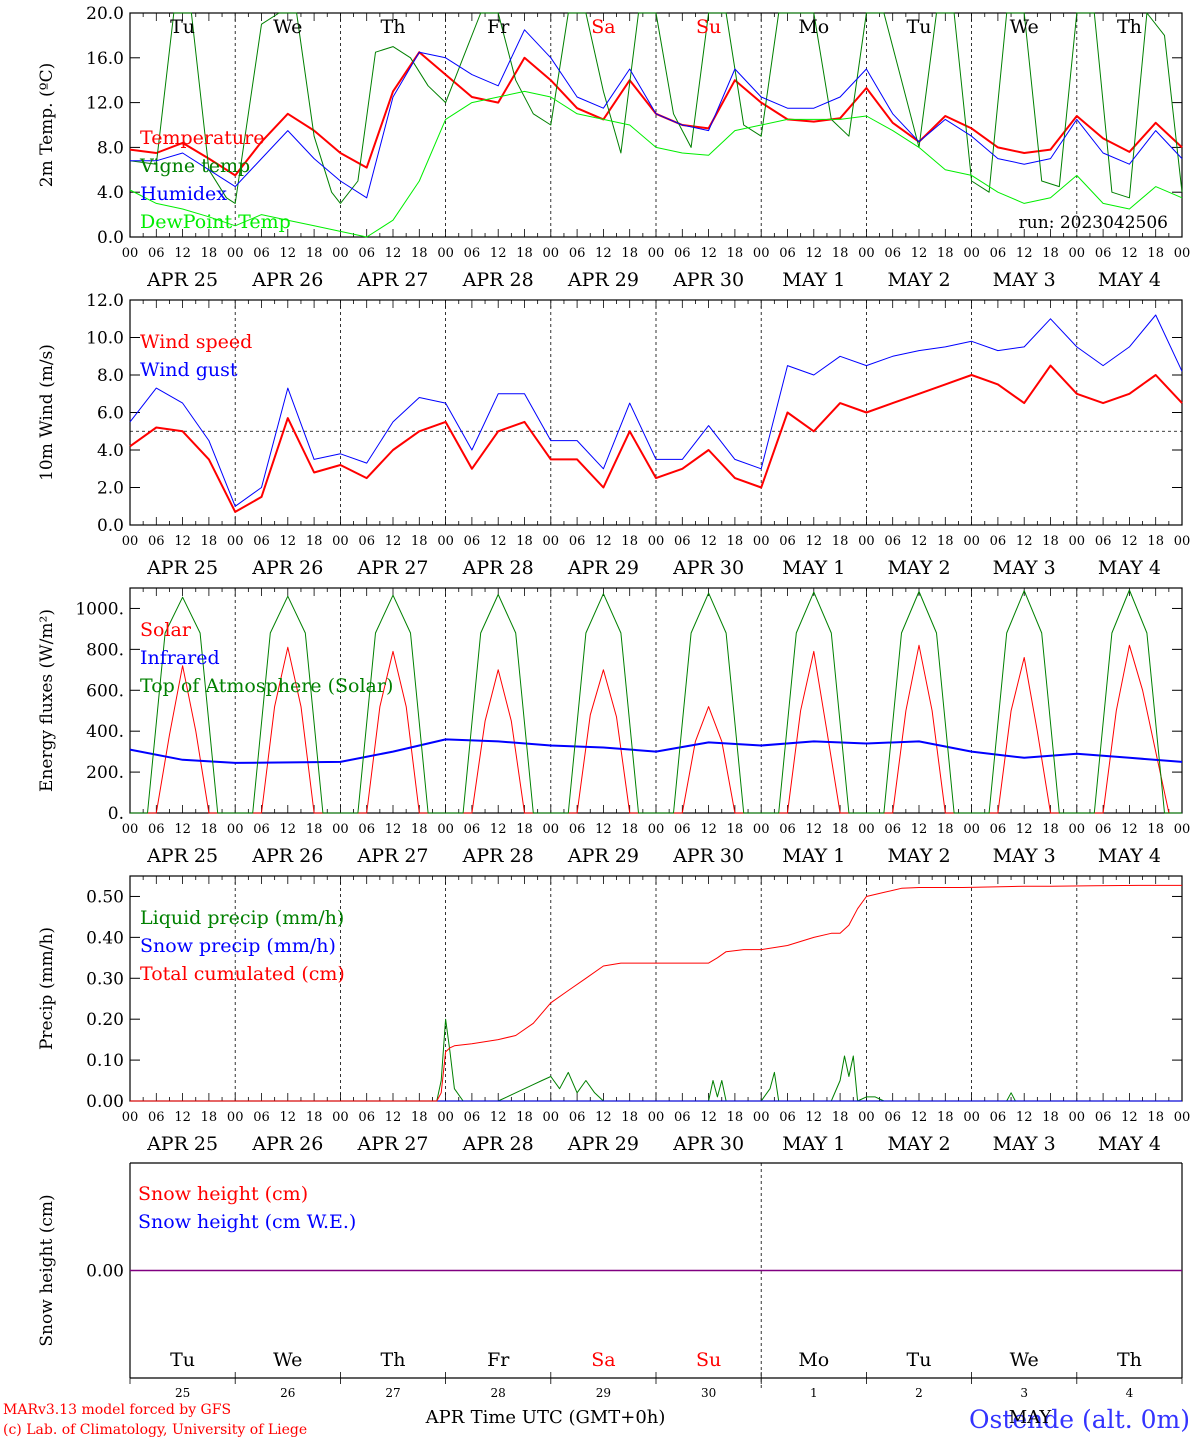  What do you see at coordinates (287, 1144) in the screenshot?
I see `precip-date-label: APR 26` at bounding box center [287, 1144].